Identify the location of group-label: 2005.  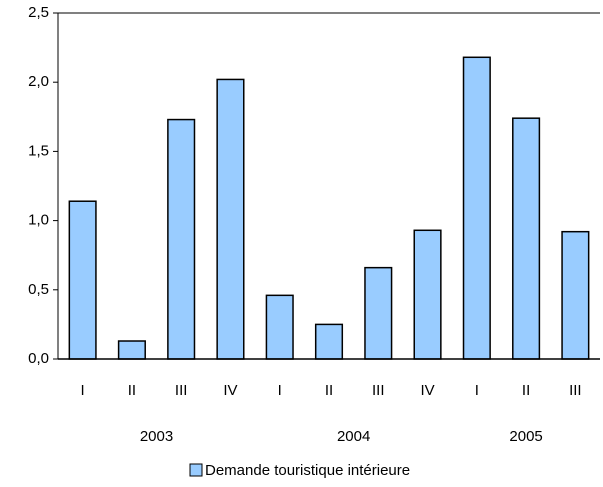
(525, 436).